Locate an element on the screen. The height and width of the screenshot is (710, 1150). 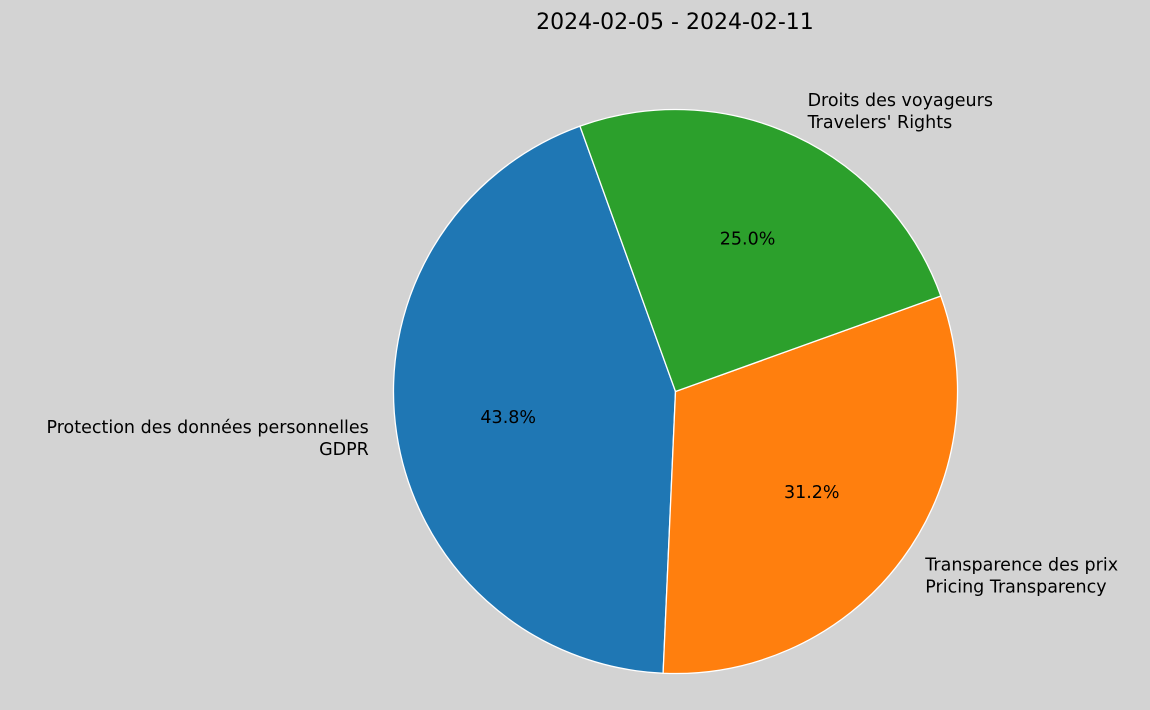
pct-label-gdpr: 43.8% is located at coordinates (508, 418).